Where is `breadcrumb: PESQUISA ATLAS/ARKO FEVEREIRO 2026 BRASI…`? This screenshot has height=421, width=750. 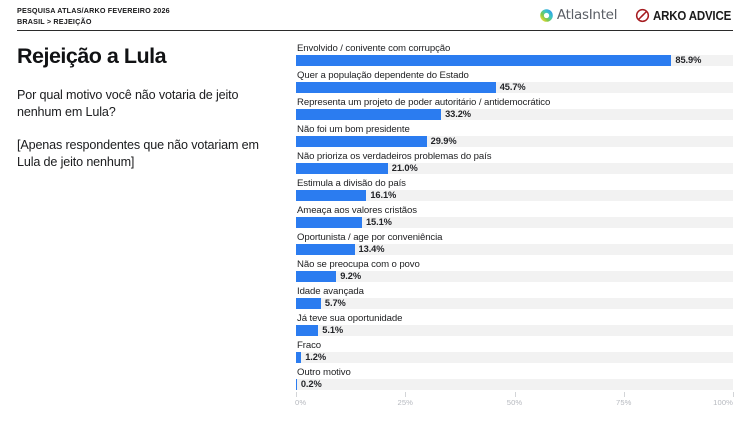 breadcrumb: PESQUISA ATLAS/ARKO FEVEREIRO 2026 BRASI… is located at coordinates (93, 16).